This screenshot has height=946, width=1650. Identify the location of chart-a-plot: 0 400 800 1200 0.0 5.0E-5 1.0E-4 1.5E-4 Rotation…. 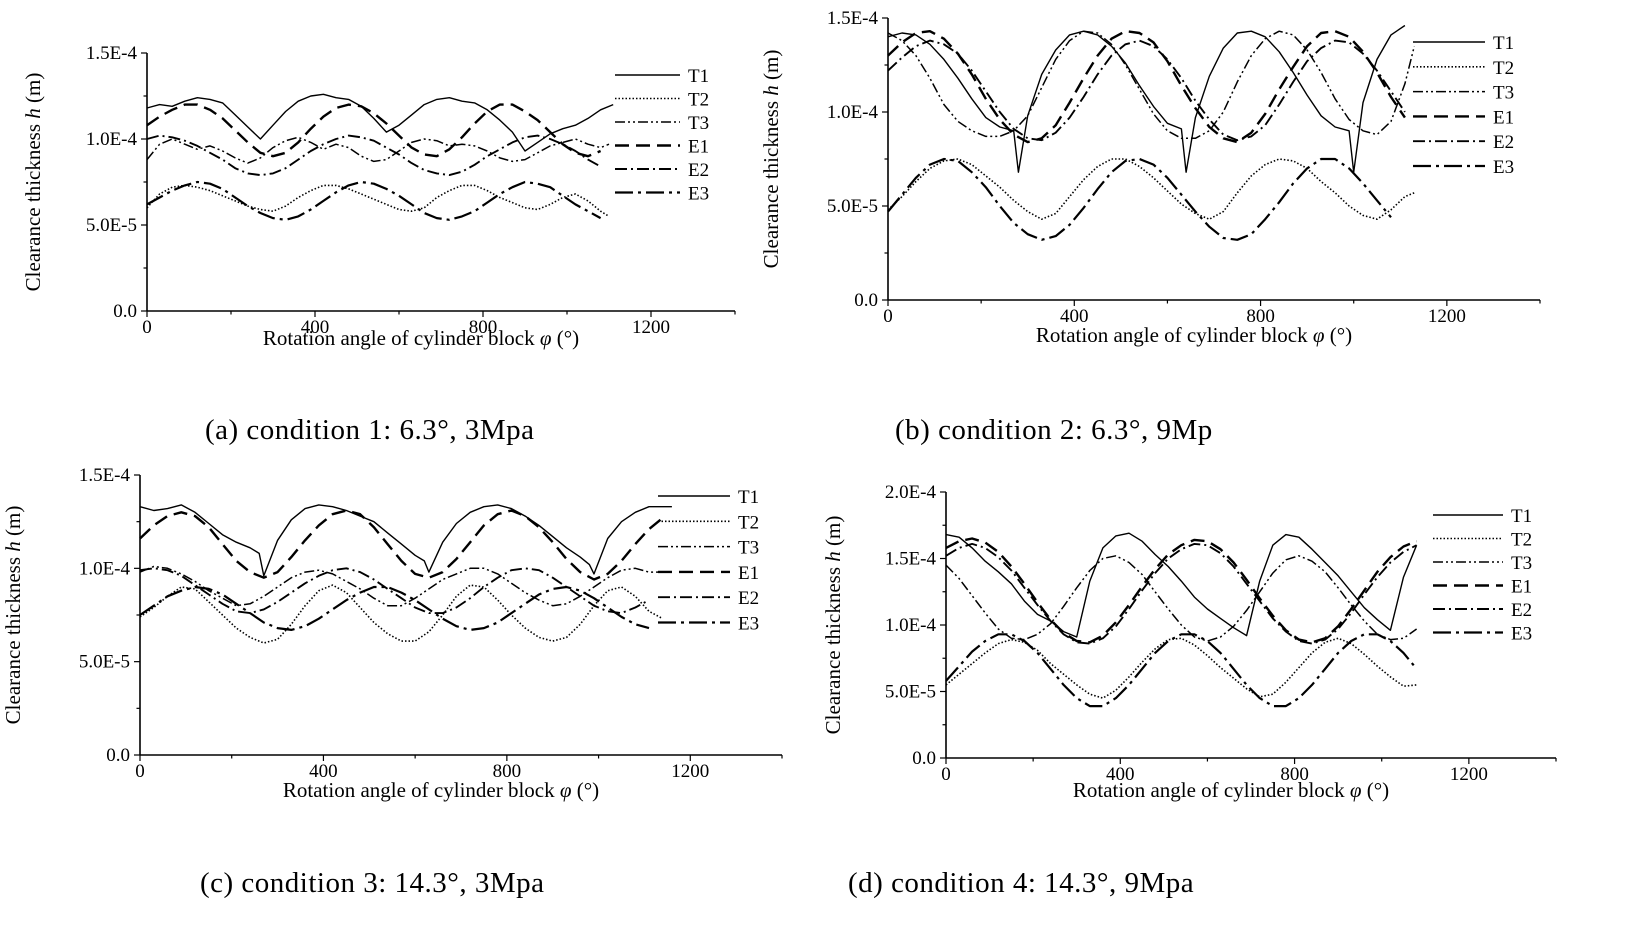
(378, 196).